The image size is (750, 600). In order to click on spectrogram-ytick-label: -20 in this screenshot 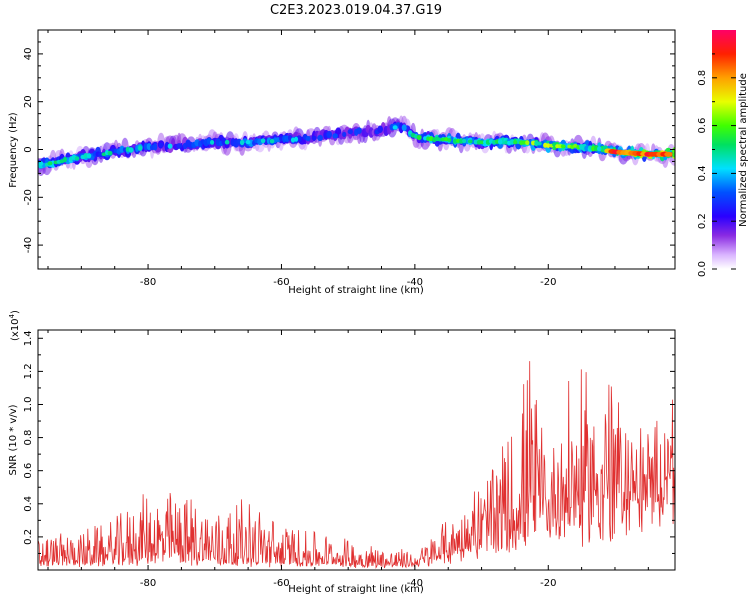, I will do `click(28, 197)`.